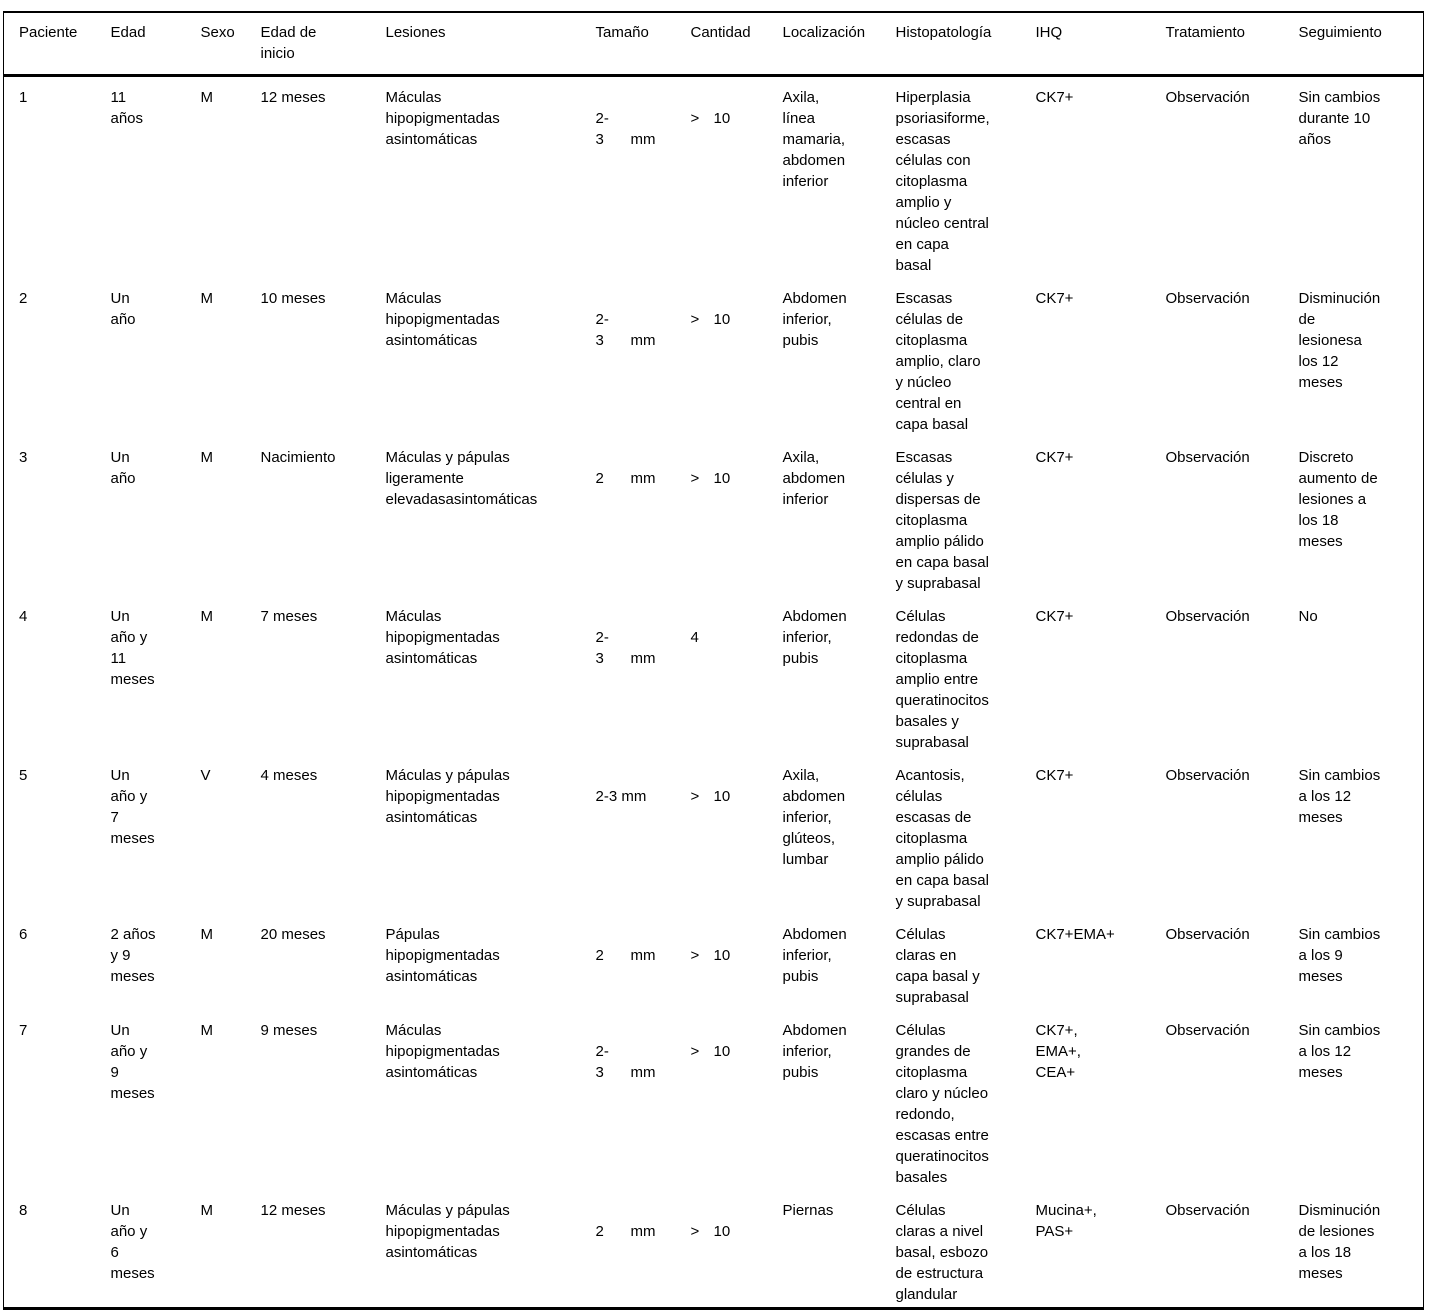 This screenshot has width=1429, height=1310. I want to click on column-header-edad-de-inicio: Edad de inicio, so click(288, 43).